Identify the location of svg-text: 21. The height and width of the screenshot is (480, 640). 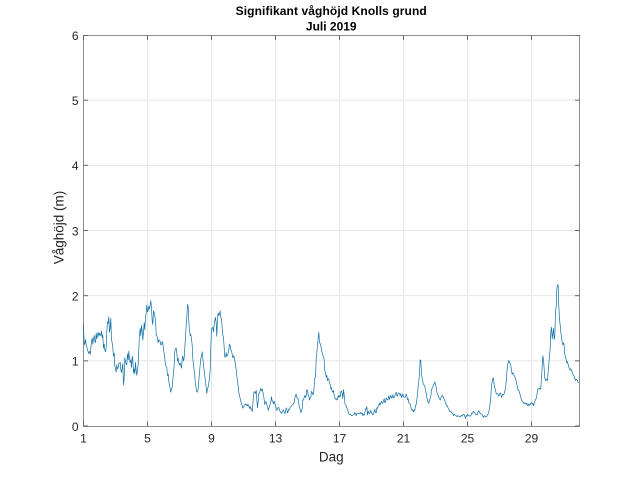
(404, 439).